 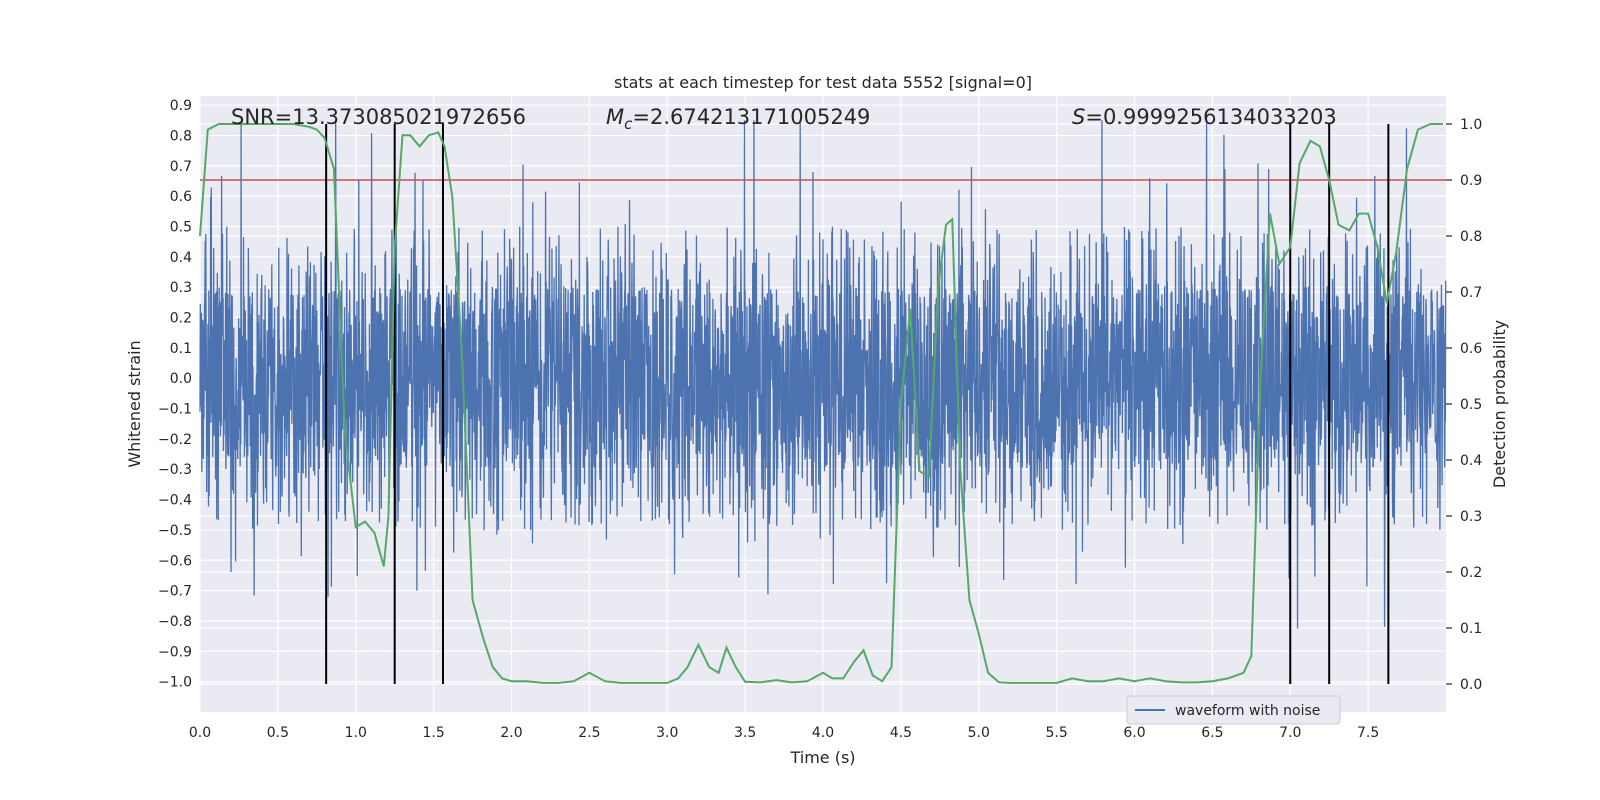 I want to click on x-tick-label: 5.5, so click(x=1056, y=733).